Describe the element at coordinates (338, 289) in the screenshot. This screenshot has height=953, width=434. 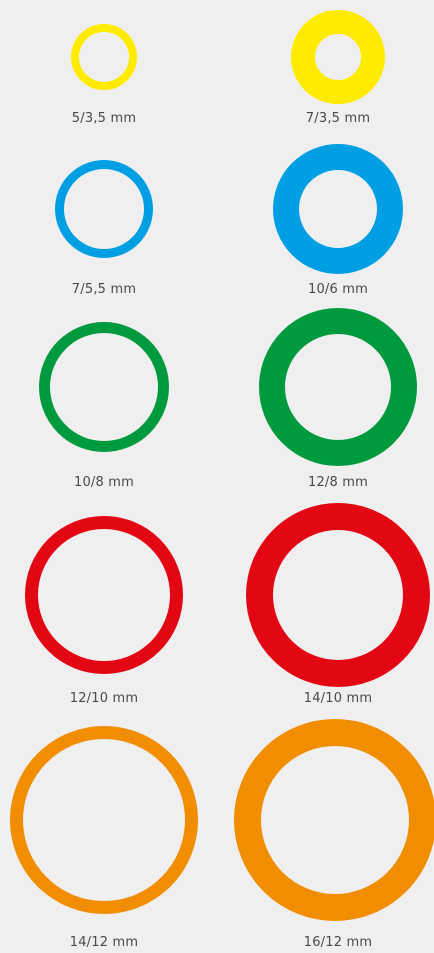
I see `size-label-10-6: 10/6 mm` at that location.